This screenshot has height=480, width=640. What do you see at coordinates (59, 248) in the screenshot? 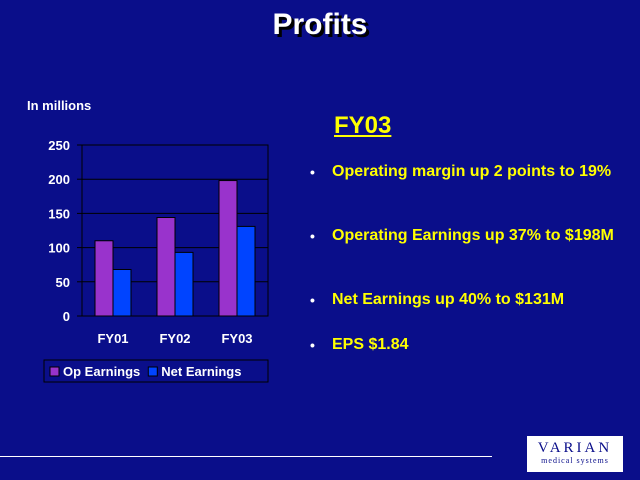
I see `y-tick-label: 100` at bounding box center [59, 248].